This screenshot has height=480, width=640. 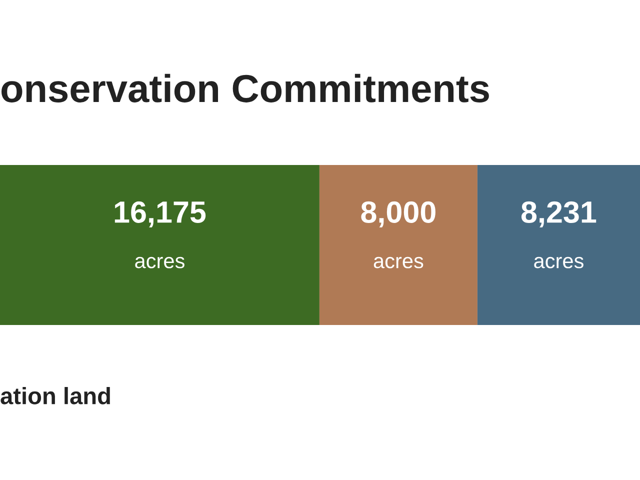 What do you see at coordinates (558, 234) in the screenshot?
I see `data-label: 8,231 acres` at bounding box center [558, 234].